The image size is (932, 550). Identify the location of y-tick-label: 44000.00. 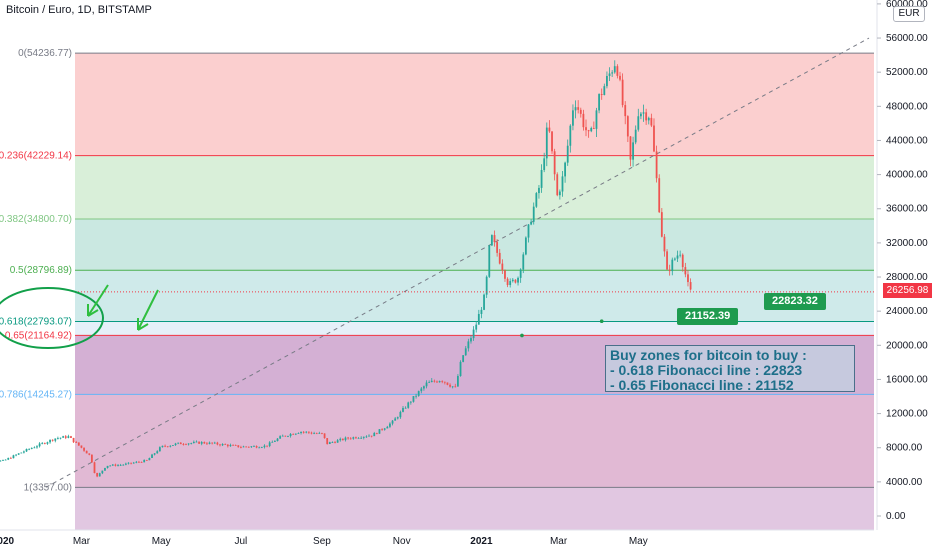
(907, 140).